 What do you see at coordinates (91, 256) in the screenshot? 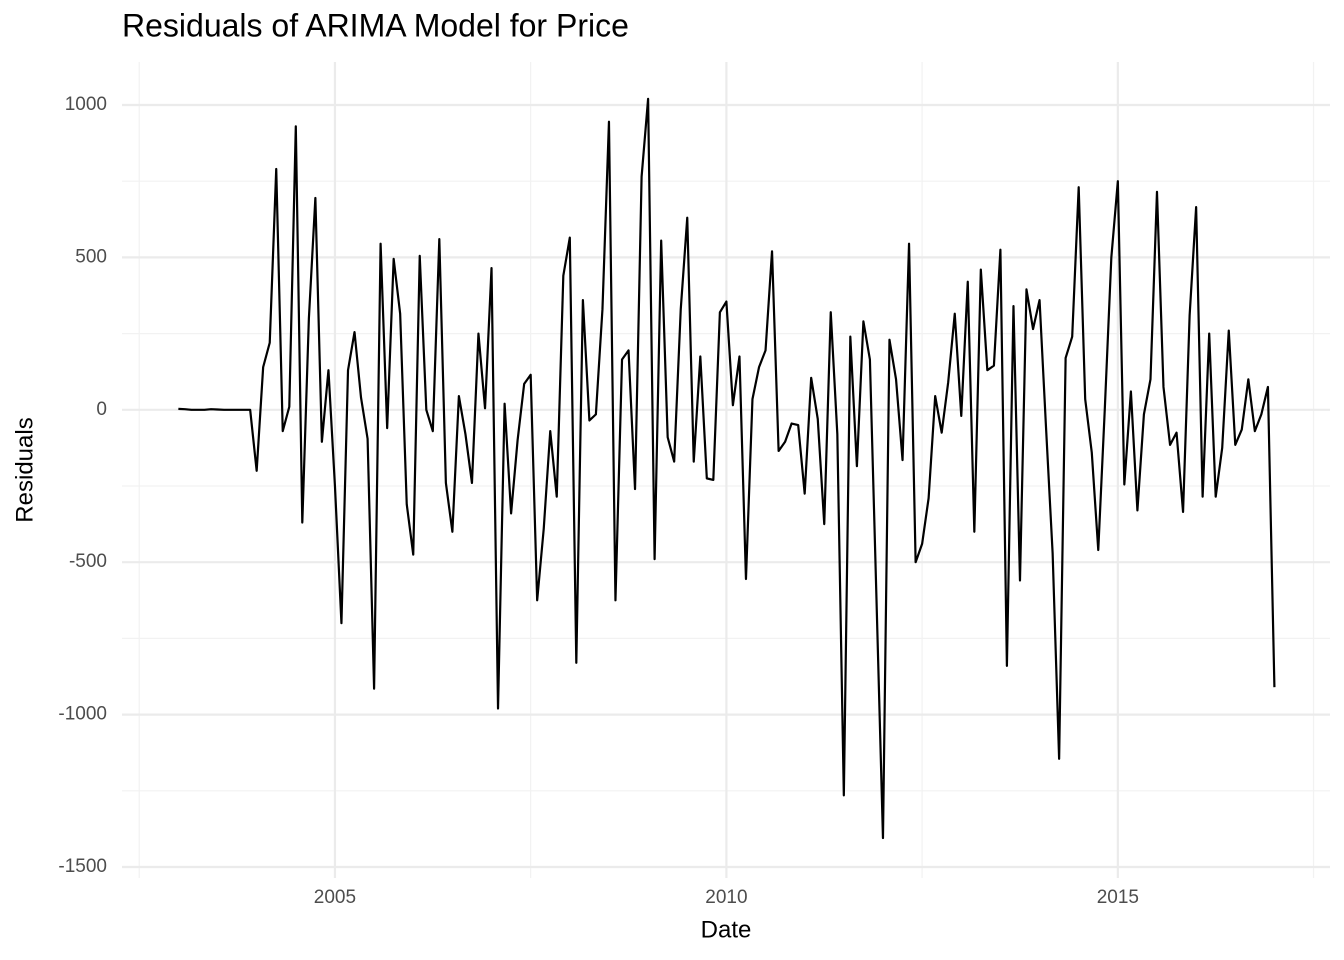
I see `y-tick-label: 500` at bounding box center [91, 256].